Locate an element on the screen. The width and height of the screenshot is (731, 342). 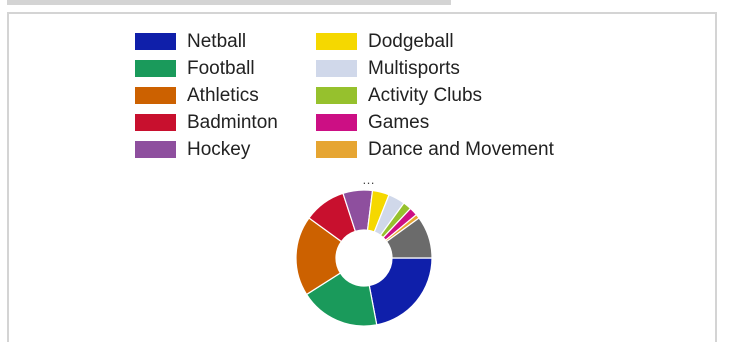
legend-label: Athletics is located at coordinates (223, 95).